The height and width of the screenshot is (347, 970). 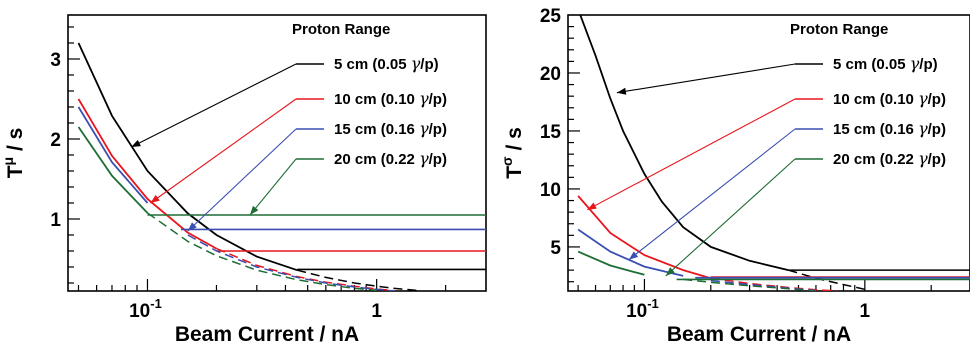 I want to click on y-tick-label: 15, so click(x=551, y=132).